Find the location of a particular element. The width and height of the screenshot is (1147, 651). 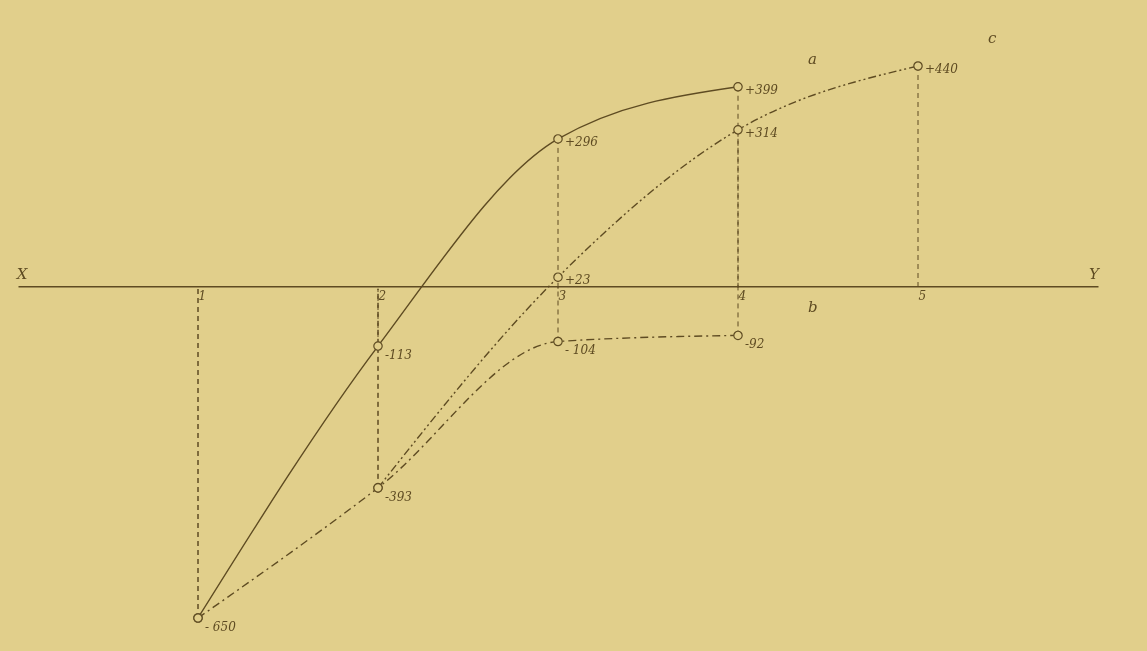

data-label: +23 is located at coordinates (578, 280).